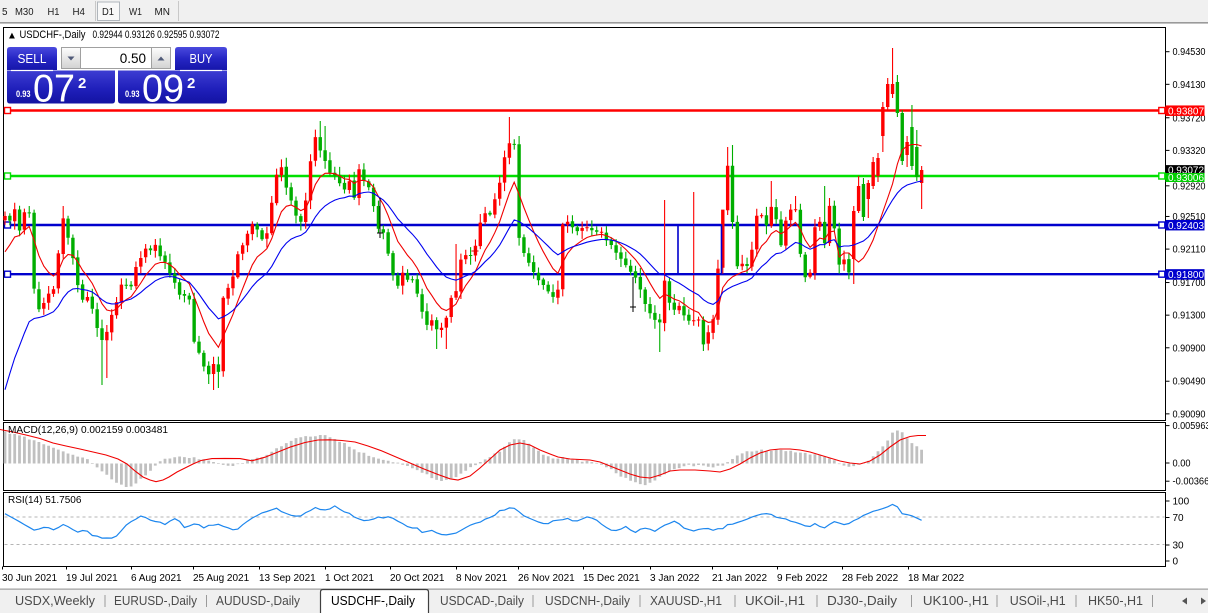 The image size is (1208, 613). Describe the element at coordinates (163, 12) in the screenshot. I see `svg-text: MN` at that location.